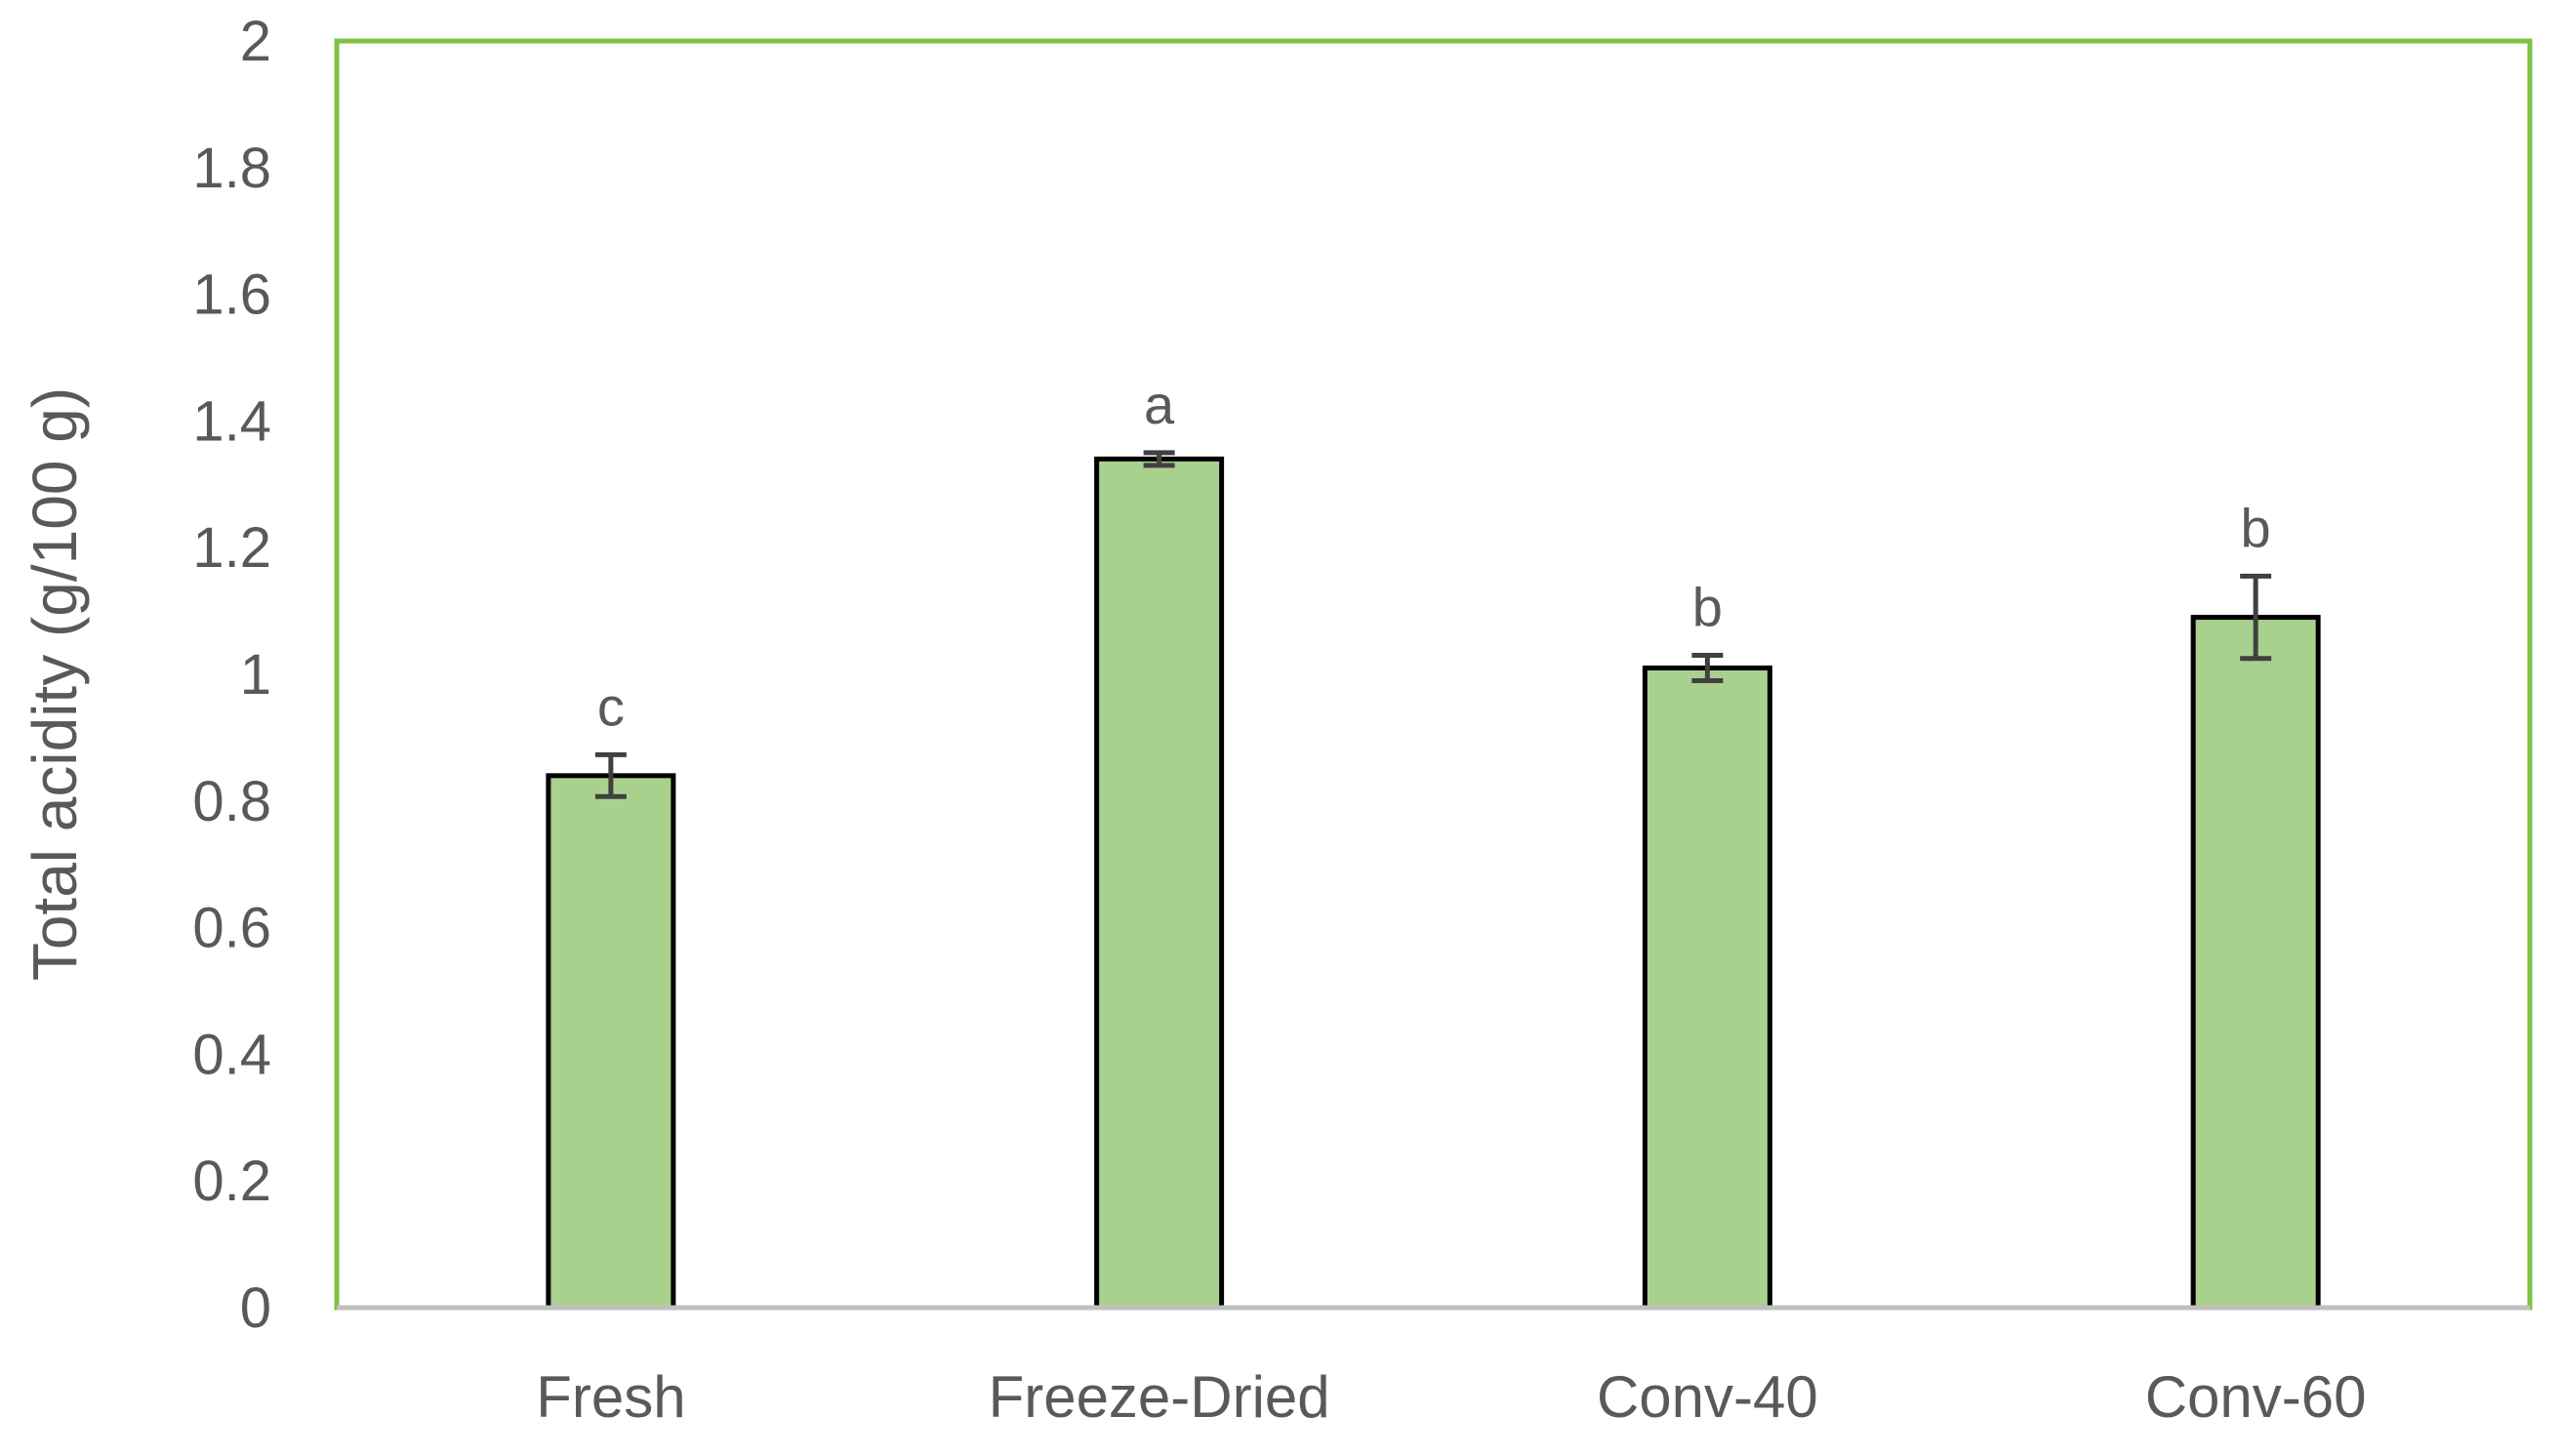  I want to click on significance-letter: c, so click(611, 706).